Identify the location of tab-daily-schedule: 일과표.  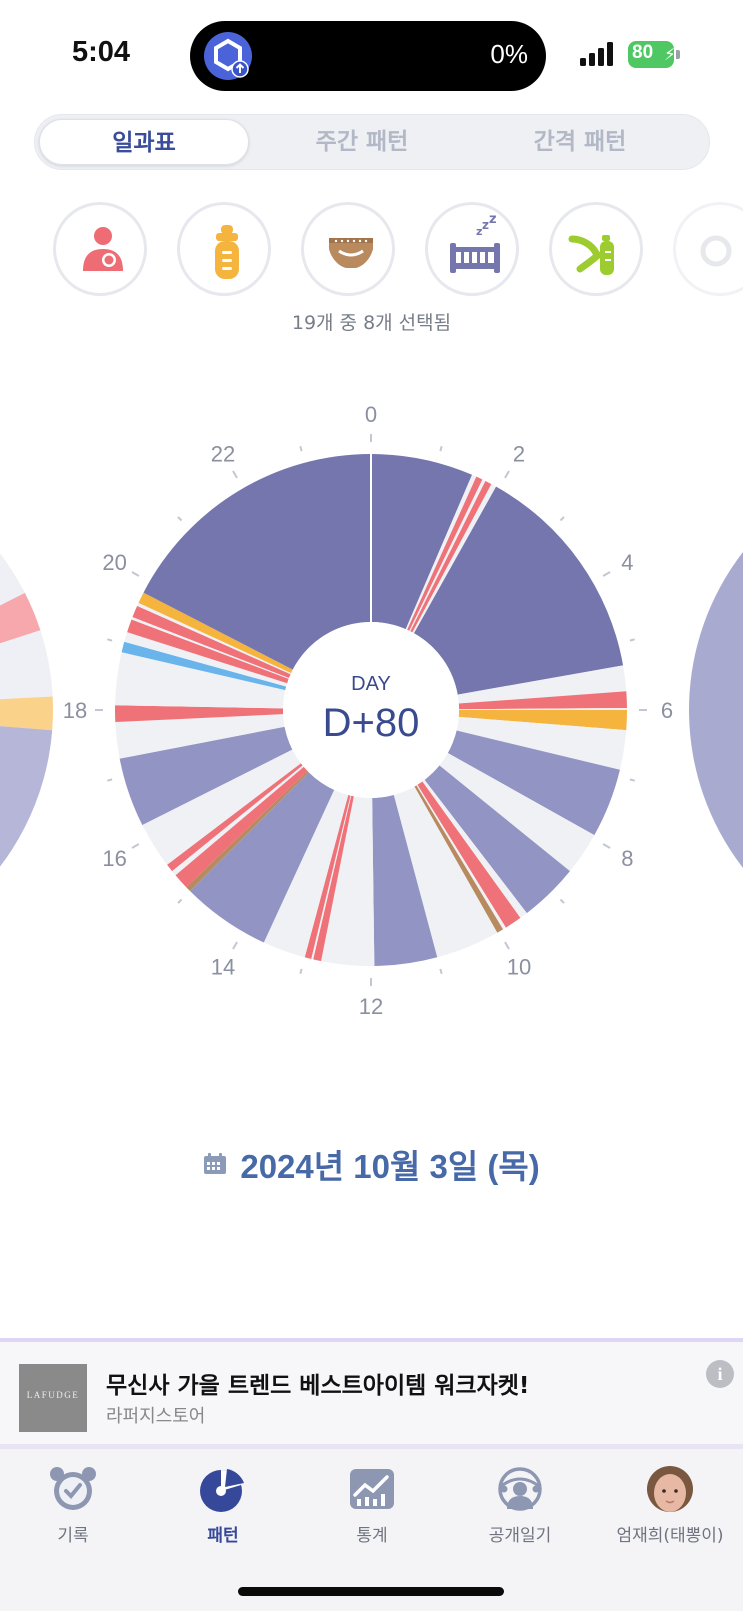
(144, 142).